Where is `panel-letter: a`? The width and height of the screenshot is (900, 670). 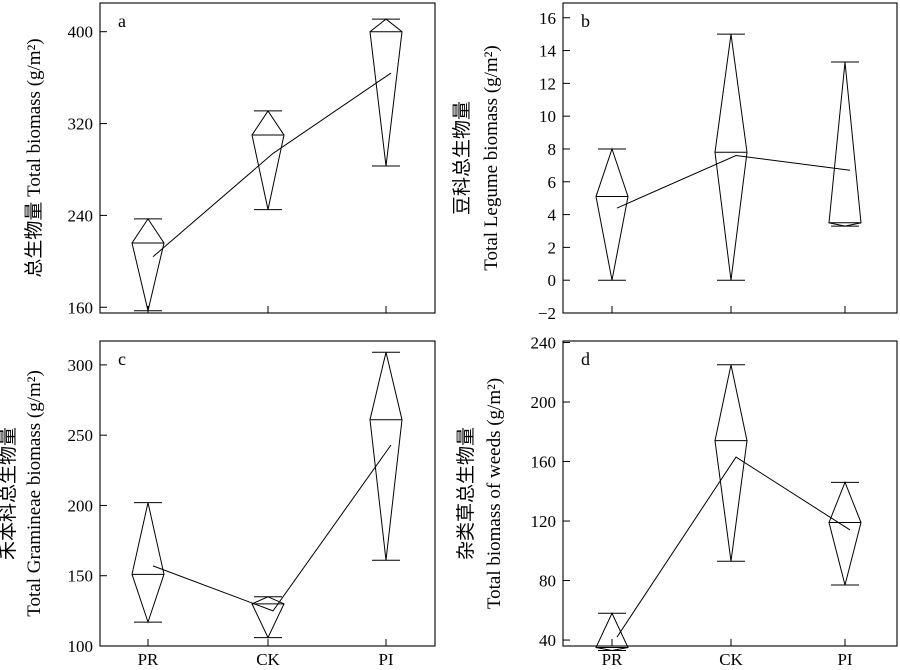 panel-letter: a is located at coordinates (122, 21).